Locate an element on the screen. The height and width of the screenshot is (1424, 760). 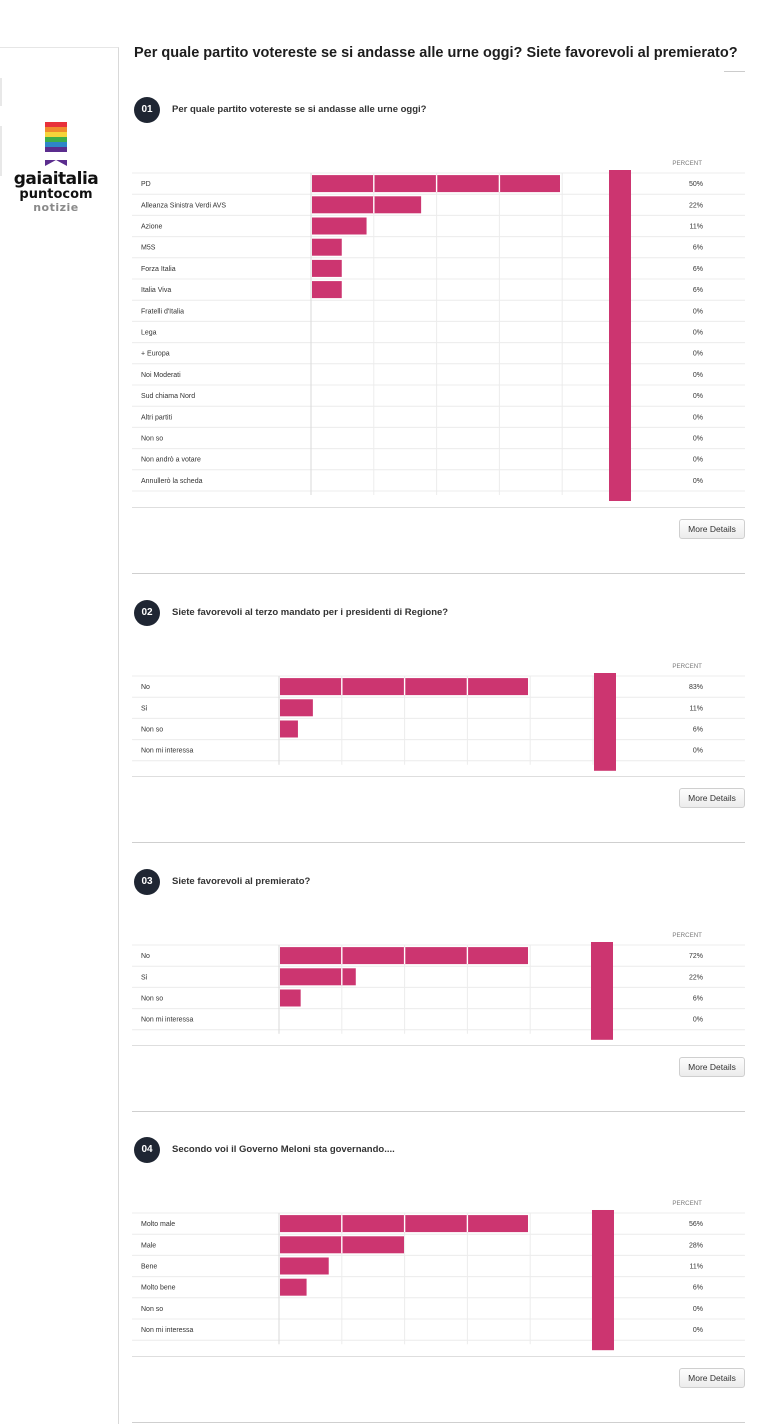
category-label: Molto male is located at coordinates (158, 1224).